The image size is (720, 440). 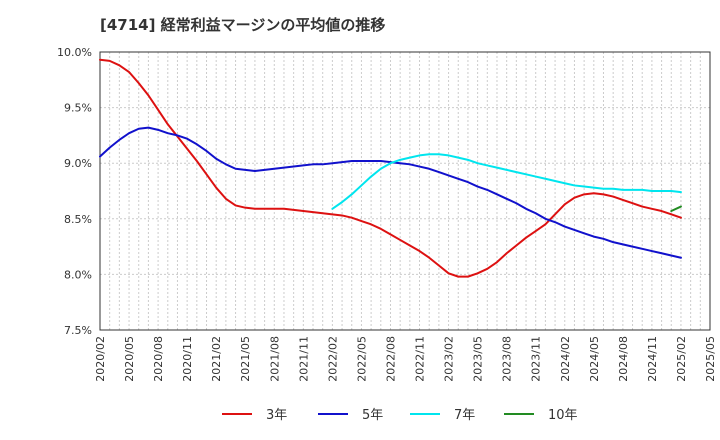 What do you see at coordinates (187, 359) in the screenshot?
I see `x-tick-label: 2020/11` at bounding box center [187, 359].